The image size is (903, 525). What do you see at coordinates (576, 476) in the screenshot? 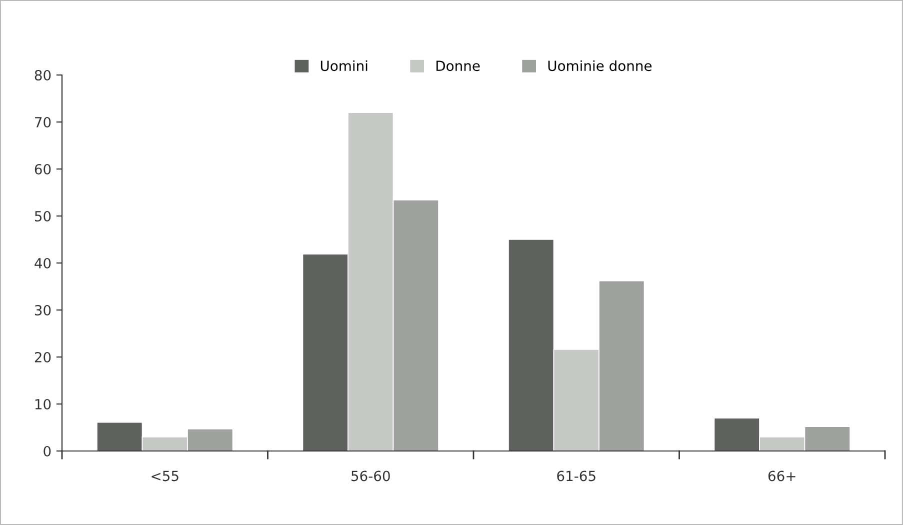
I see `x-tick-label: 61-65` at bounding box center [576, 476].